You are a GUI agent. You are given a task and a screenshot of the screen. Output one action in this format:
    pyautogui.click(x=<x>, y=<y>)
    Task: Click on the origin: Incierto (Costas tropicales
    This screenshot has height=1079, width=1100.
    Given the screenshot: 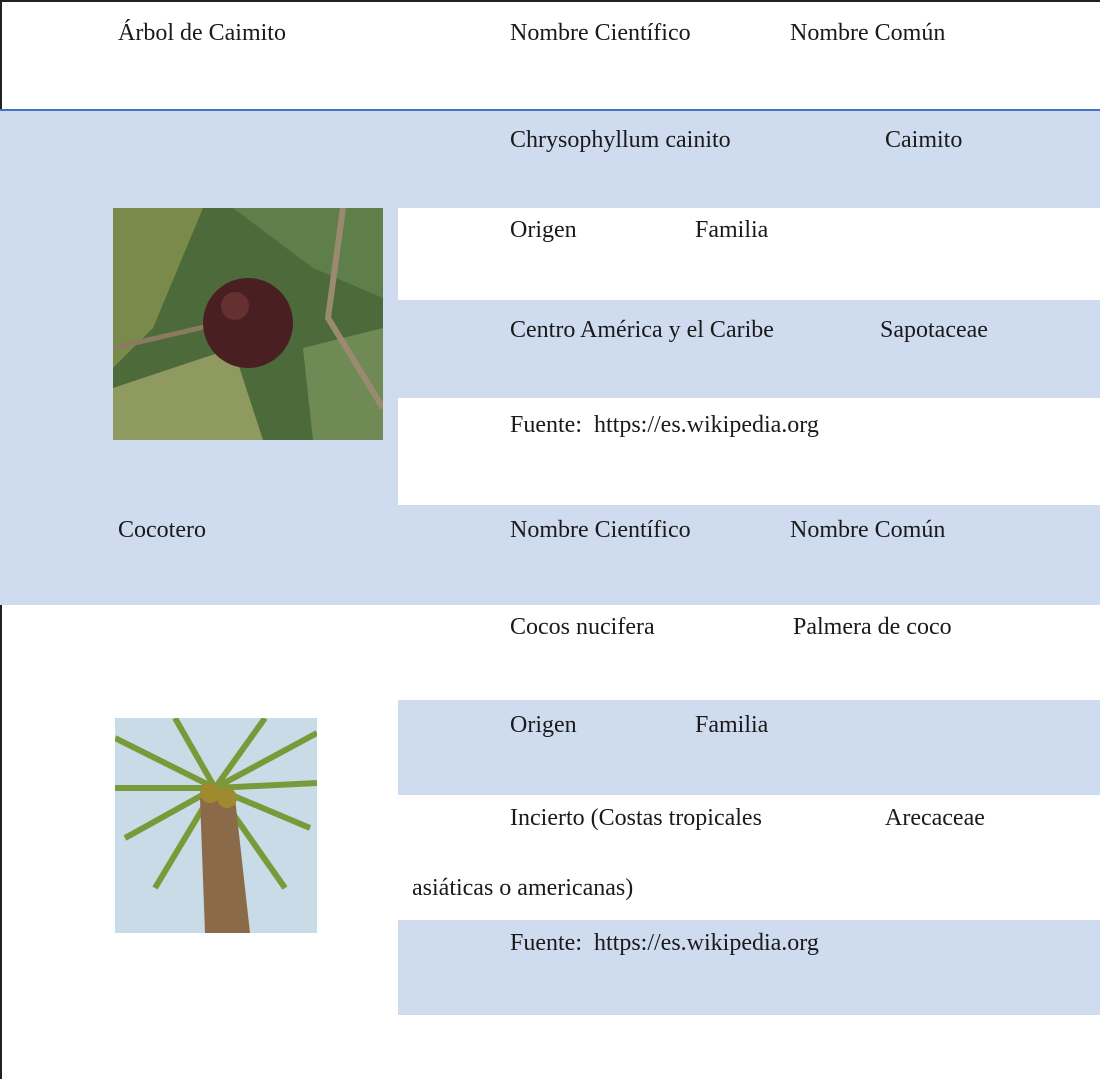 What is the action you would take?
    pyautogui.click(x=636, y=818)
    